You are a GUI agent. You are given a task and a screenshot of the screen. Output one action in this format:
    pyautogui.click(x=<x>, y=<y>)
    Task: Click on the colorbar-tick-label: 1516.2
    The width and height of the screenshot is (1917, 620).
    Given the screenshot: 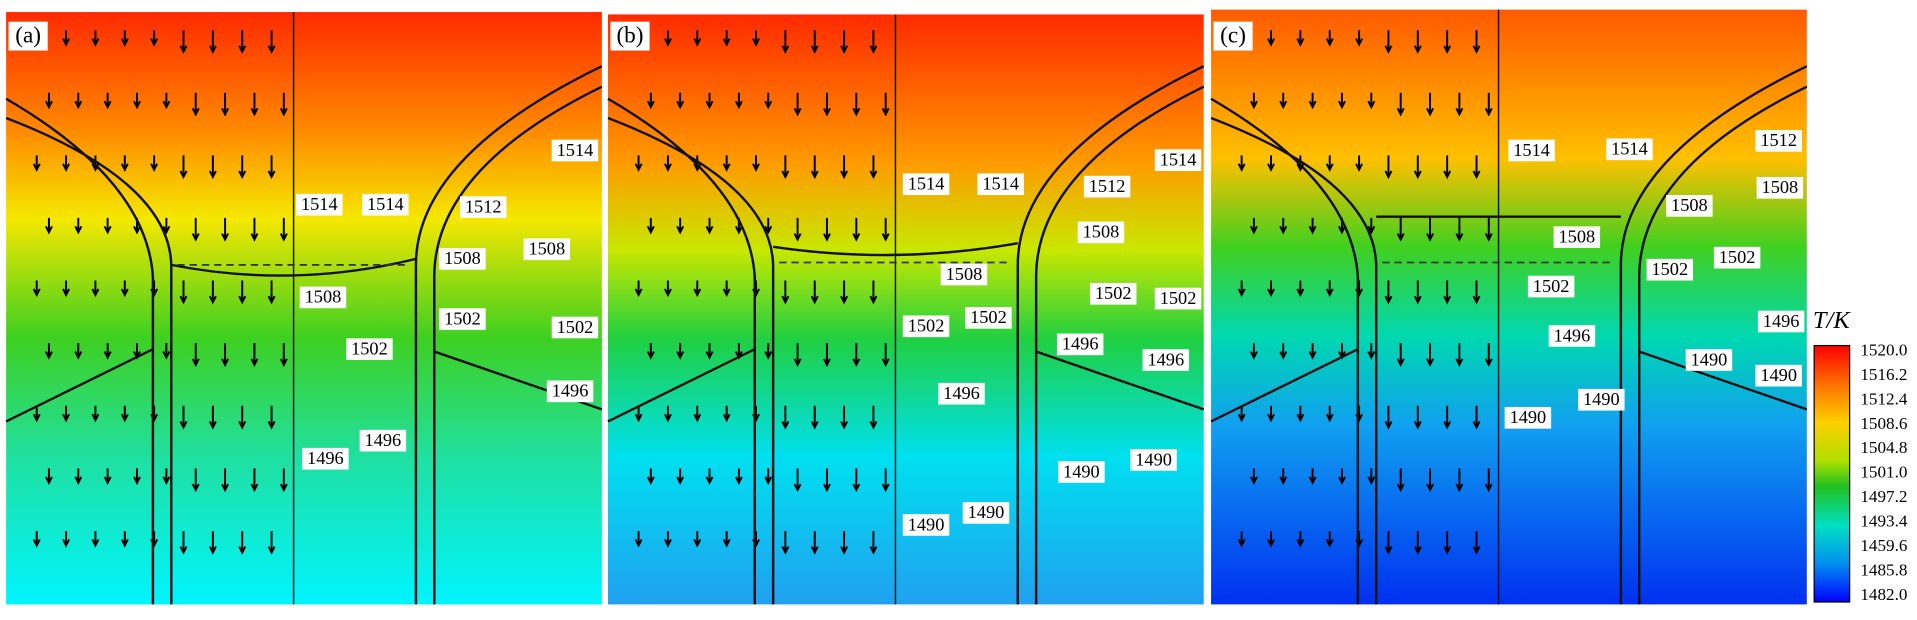 What is the action you would take?
    pyautogui.click(x=1883, y=374)
    